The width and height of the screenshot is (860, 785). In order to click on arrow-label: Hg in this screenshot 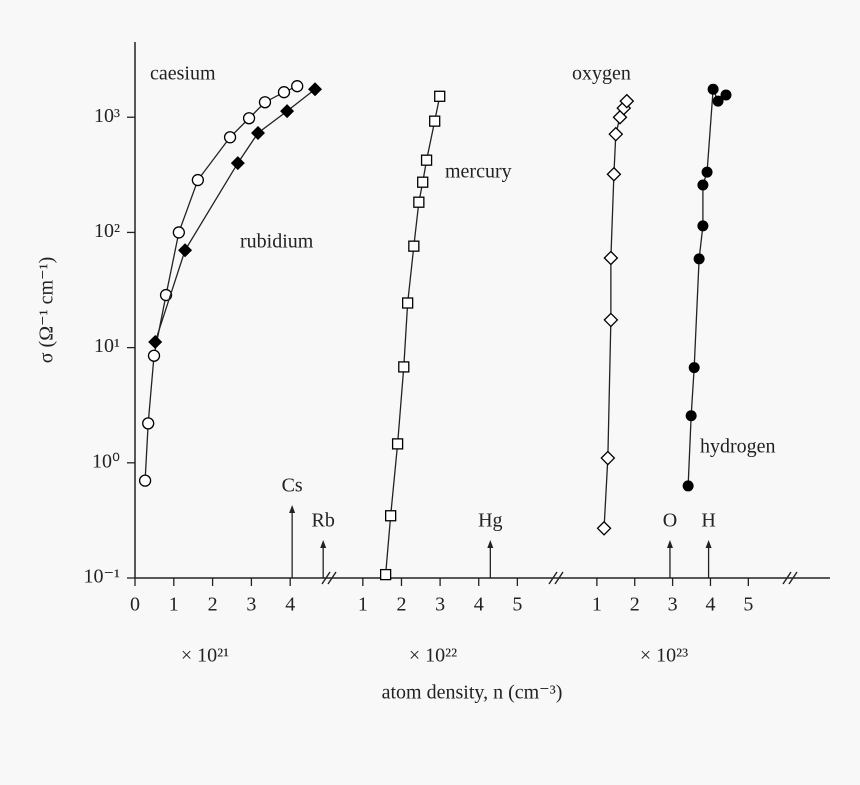, I will do `click(490, 521)`.